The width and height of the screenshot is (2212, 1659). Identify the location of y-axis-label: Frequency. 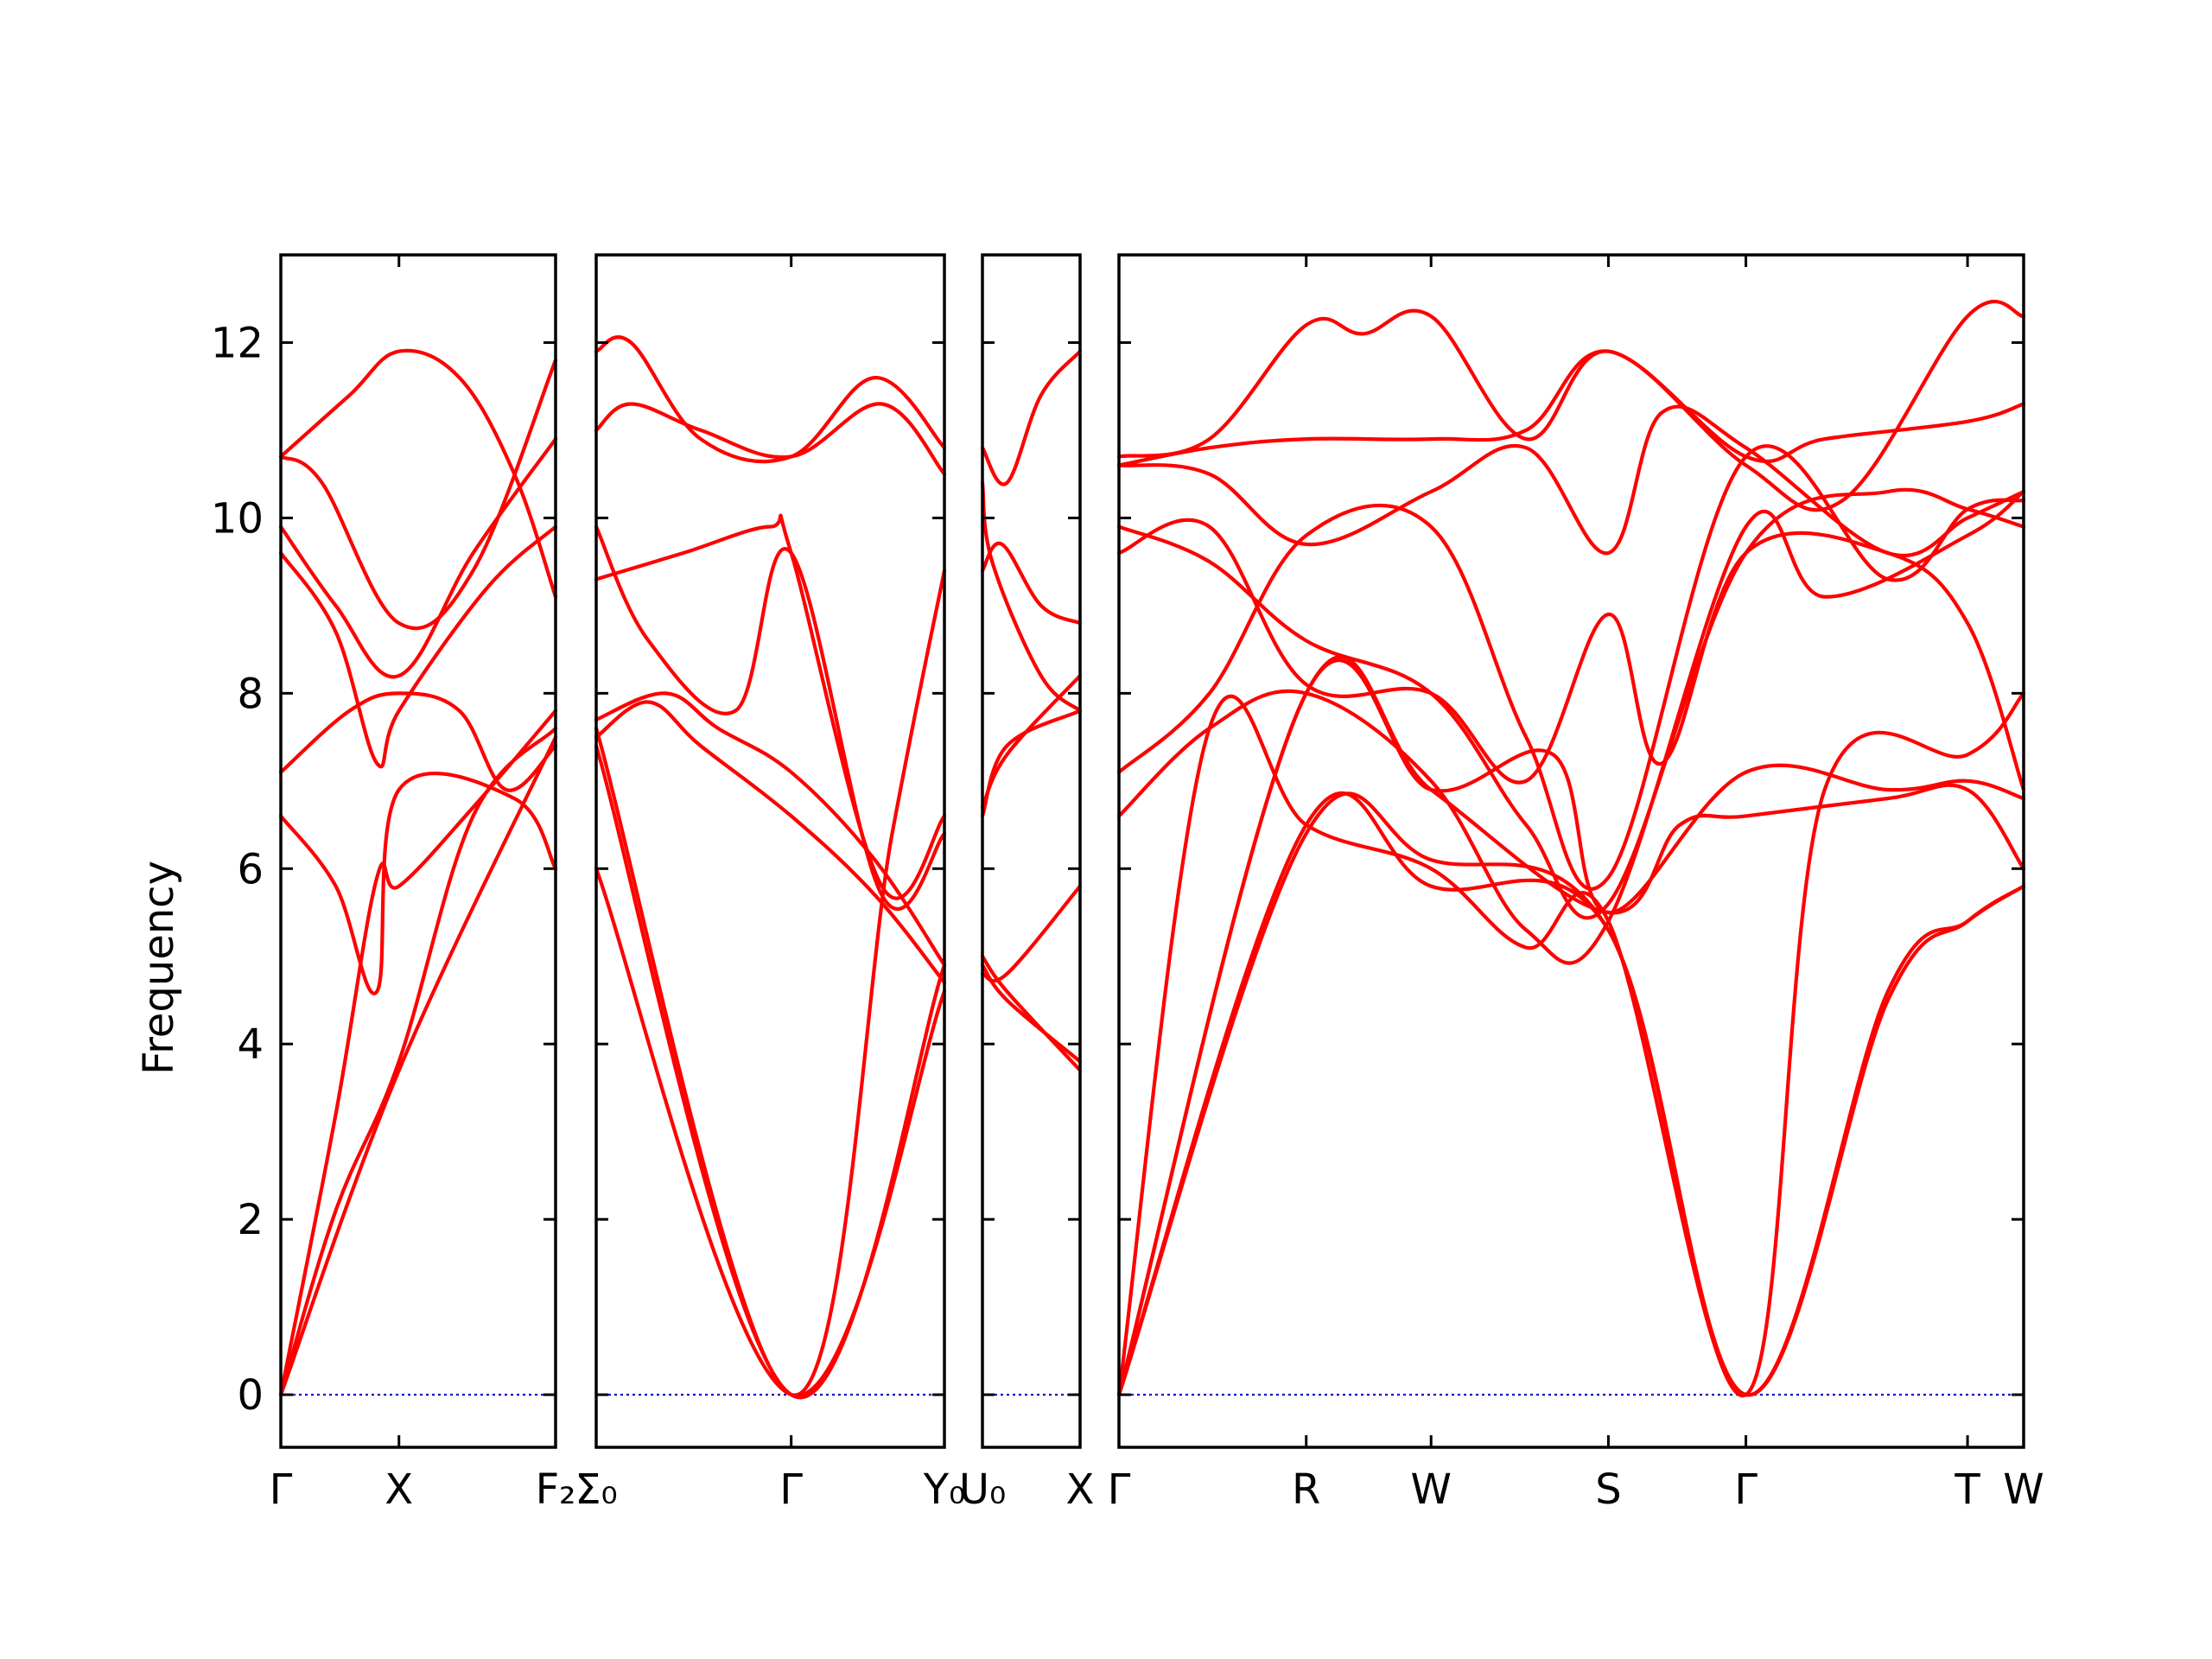
(159, 968).